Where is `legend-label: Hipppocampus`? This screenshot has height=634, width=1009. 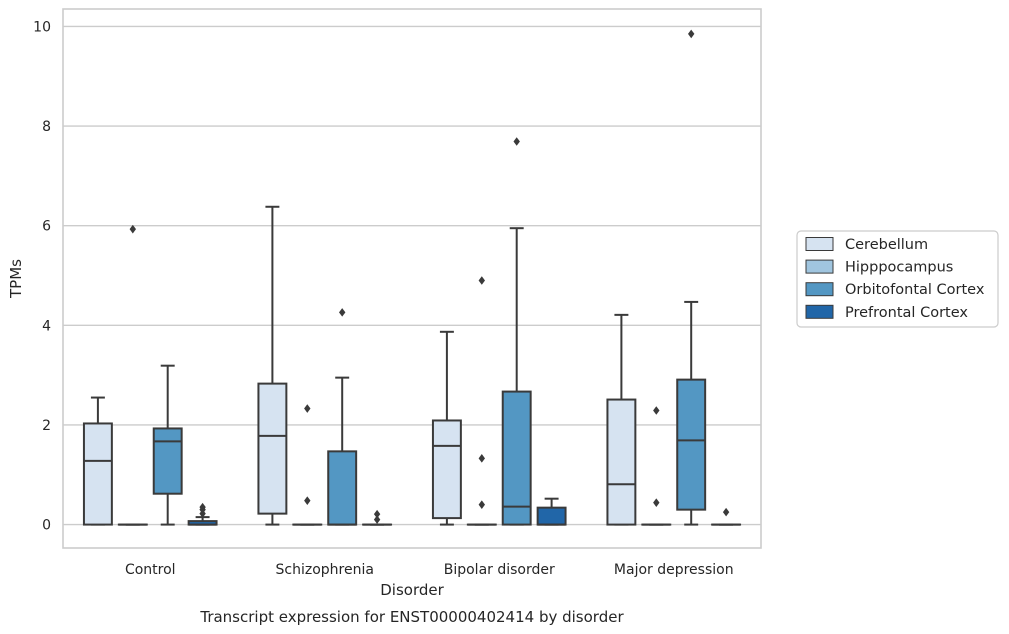
legend-label: Hipppocampus is located at coordinates (899, 268).